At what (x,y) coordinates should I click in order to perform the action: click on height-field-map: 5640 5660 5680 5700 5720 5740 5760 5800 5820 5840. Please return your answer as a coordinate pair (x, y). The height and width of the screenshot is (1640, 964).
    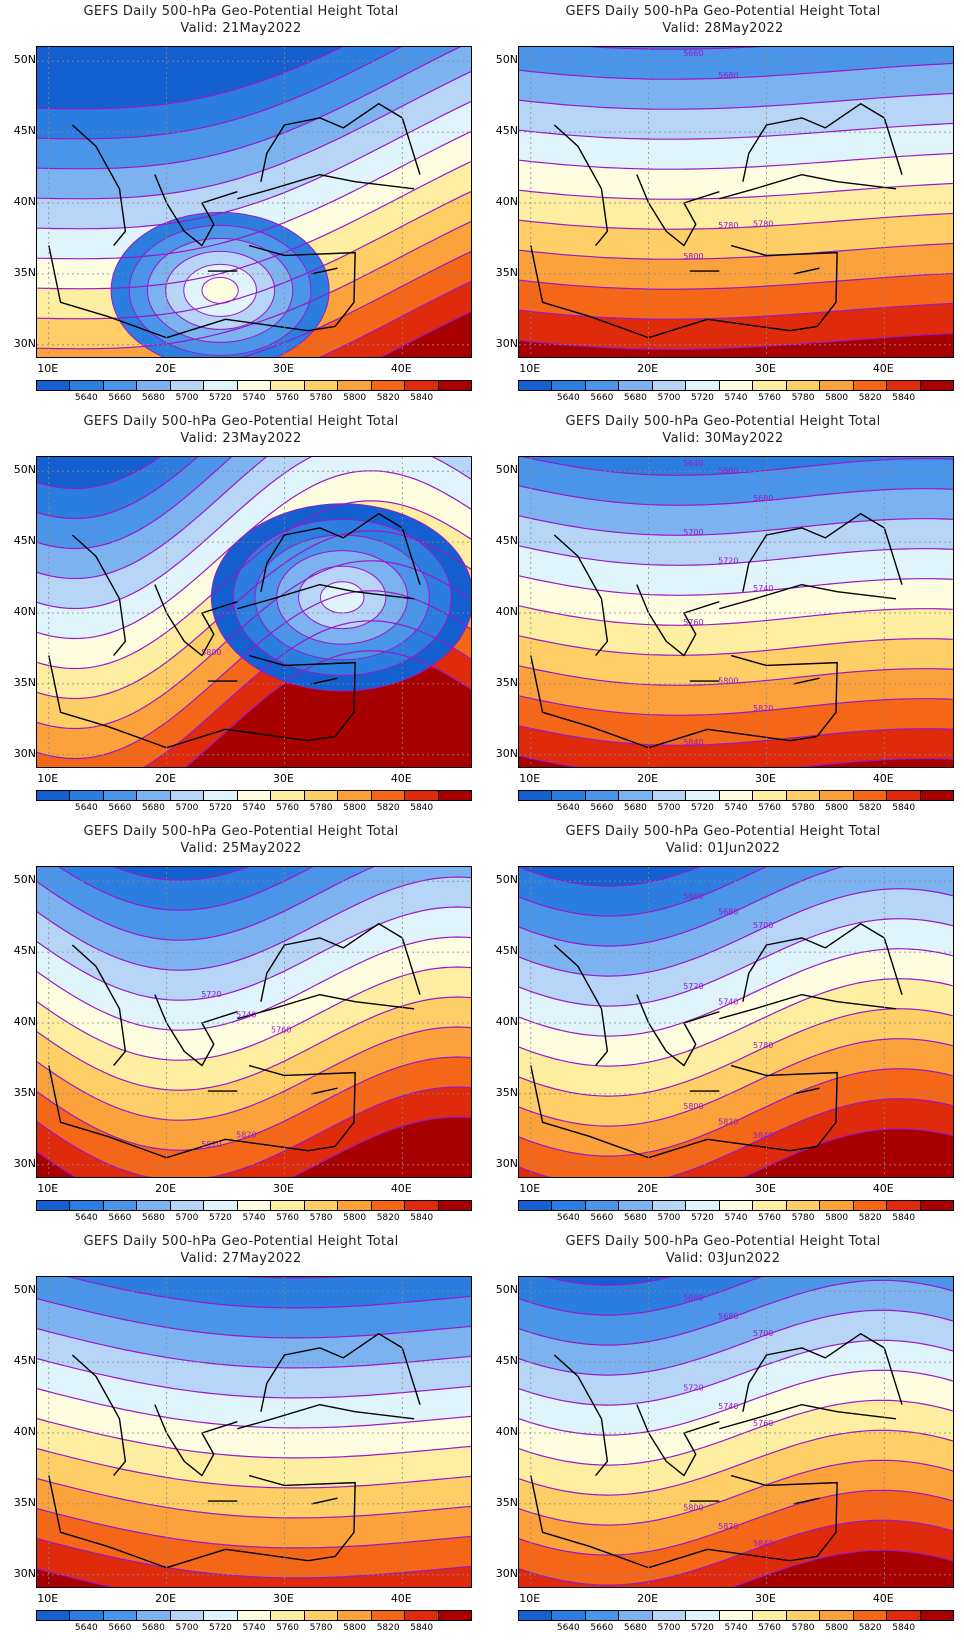
    Looking at the image, I should click on (736, 612).